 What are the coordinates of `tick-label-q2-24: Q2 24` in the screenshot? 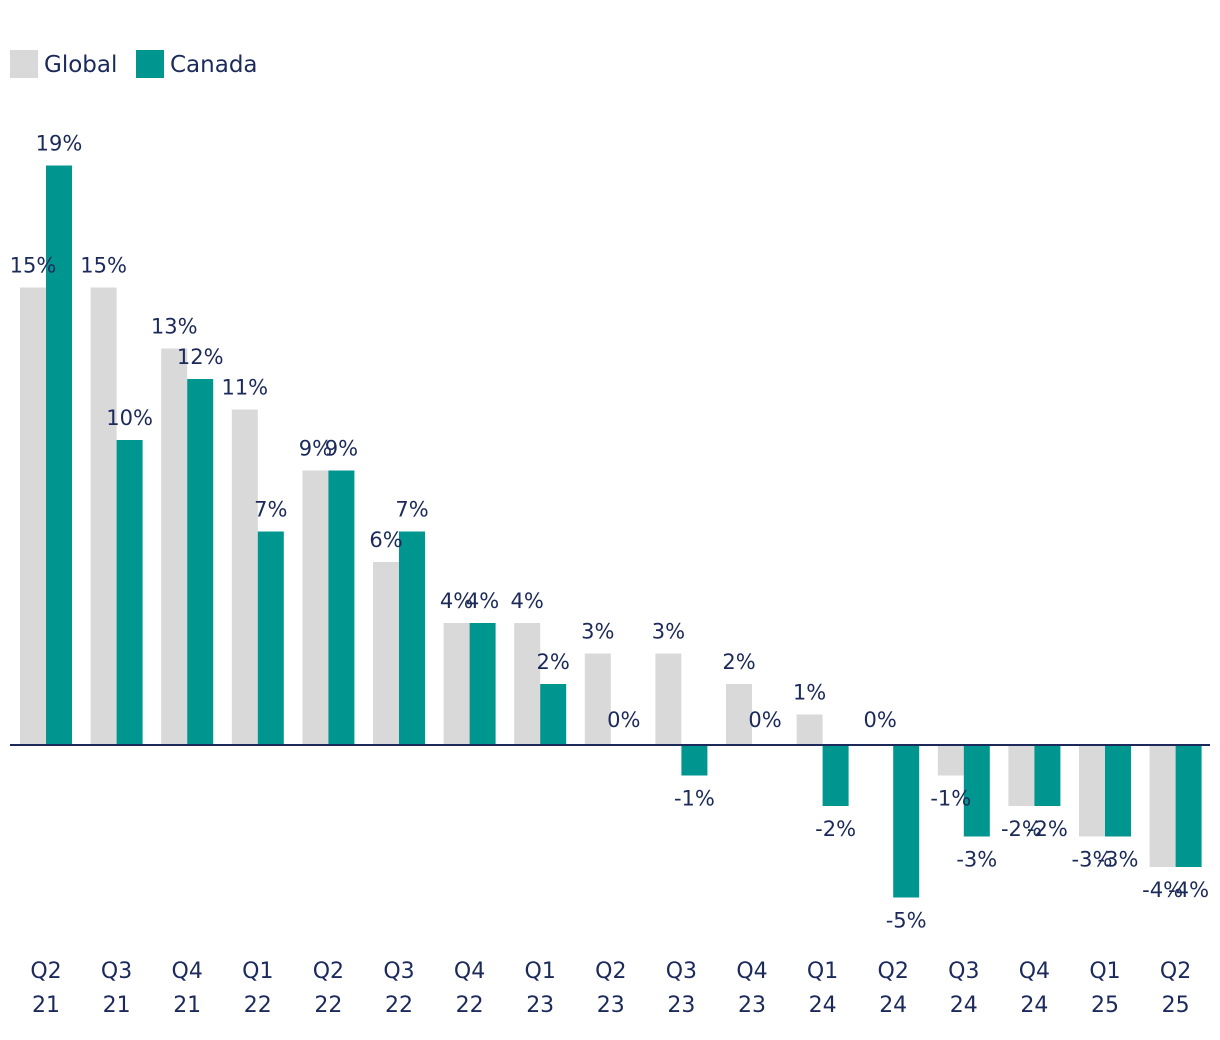 It's located at (893, 988).